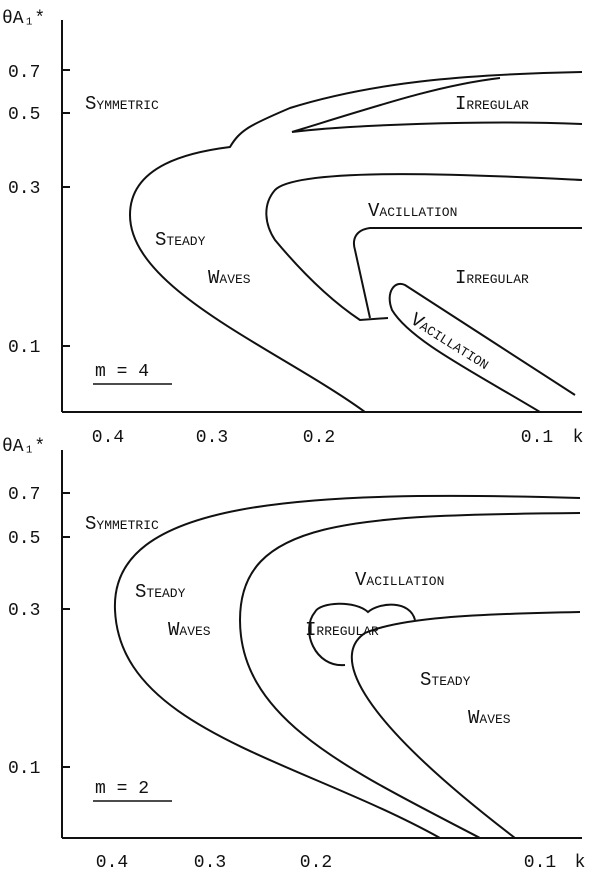 Image resolution: width=596 pixels, height=882 pixels. Describe the element at coordinates (122, 372) in the screenshot. I see `mode-label: m = 4` at that location.